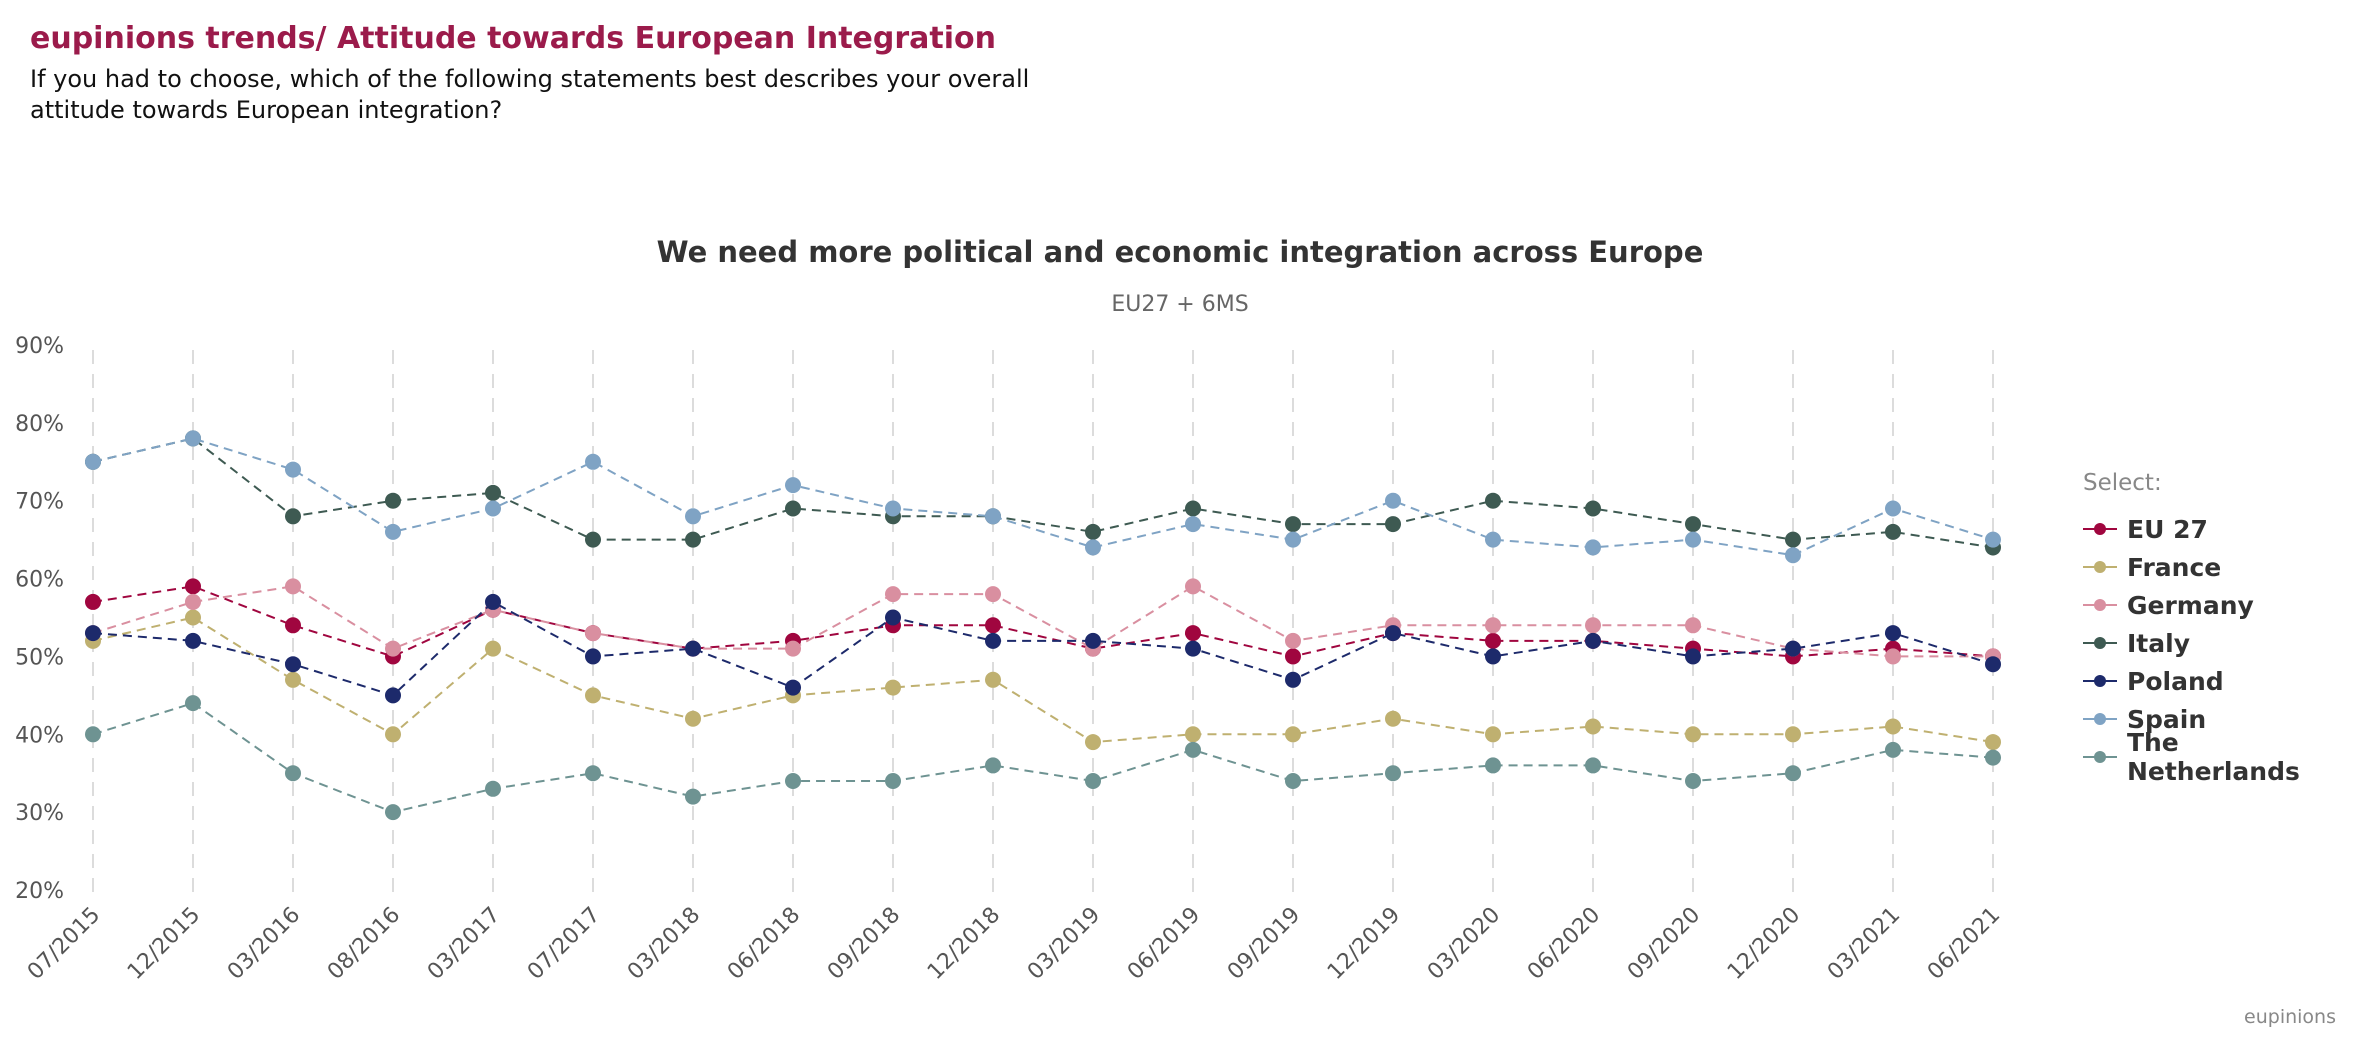 The height and width of the screenshot is (1040, 2360). I want to click on legend-item-germany: Germany, so click(2221, 605).